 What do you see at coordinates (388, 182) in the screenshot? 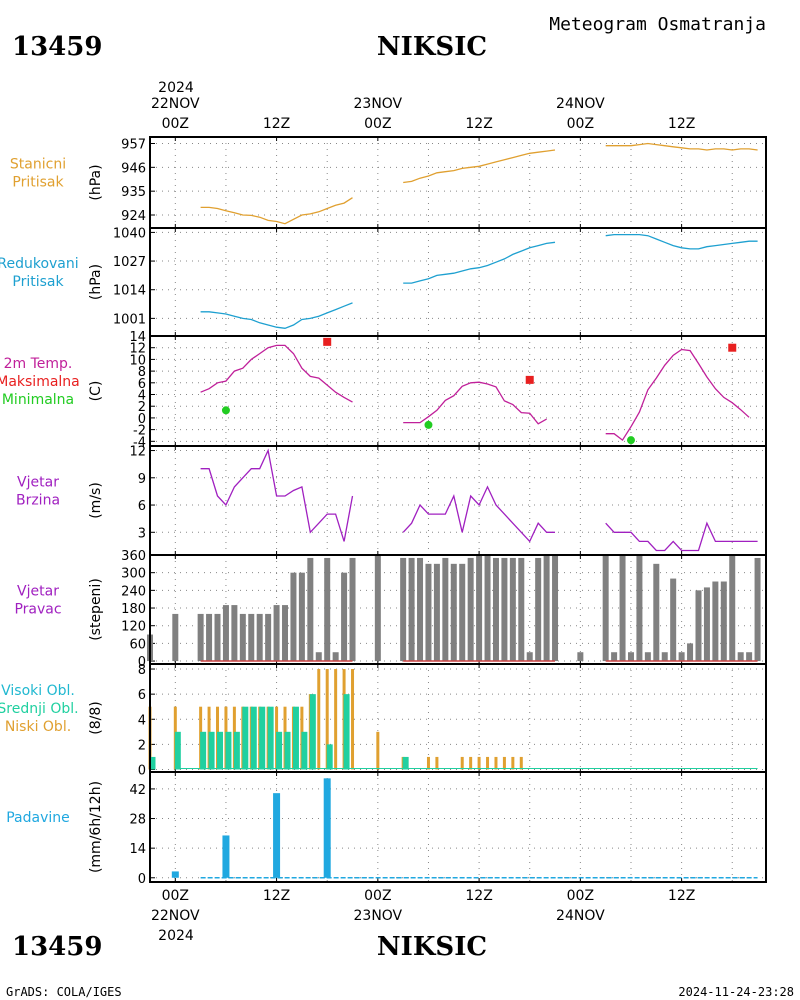
I see `panel-station_pressure: 924 935 946 957 Stanicni Pritisak (hPa)` at bounding box center [388, 182].